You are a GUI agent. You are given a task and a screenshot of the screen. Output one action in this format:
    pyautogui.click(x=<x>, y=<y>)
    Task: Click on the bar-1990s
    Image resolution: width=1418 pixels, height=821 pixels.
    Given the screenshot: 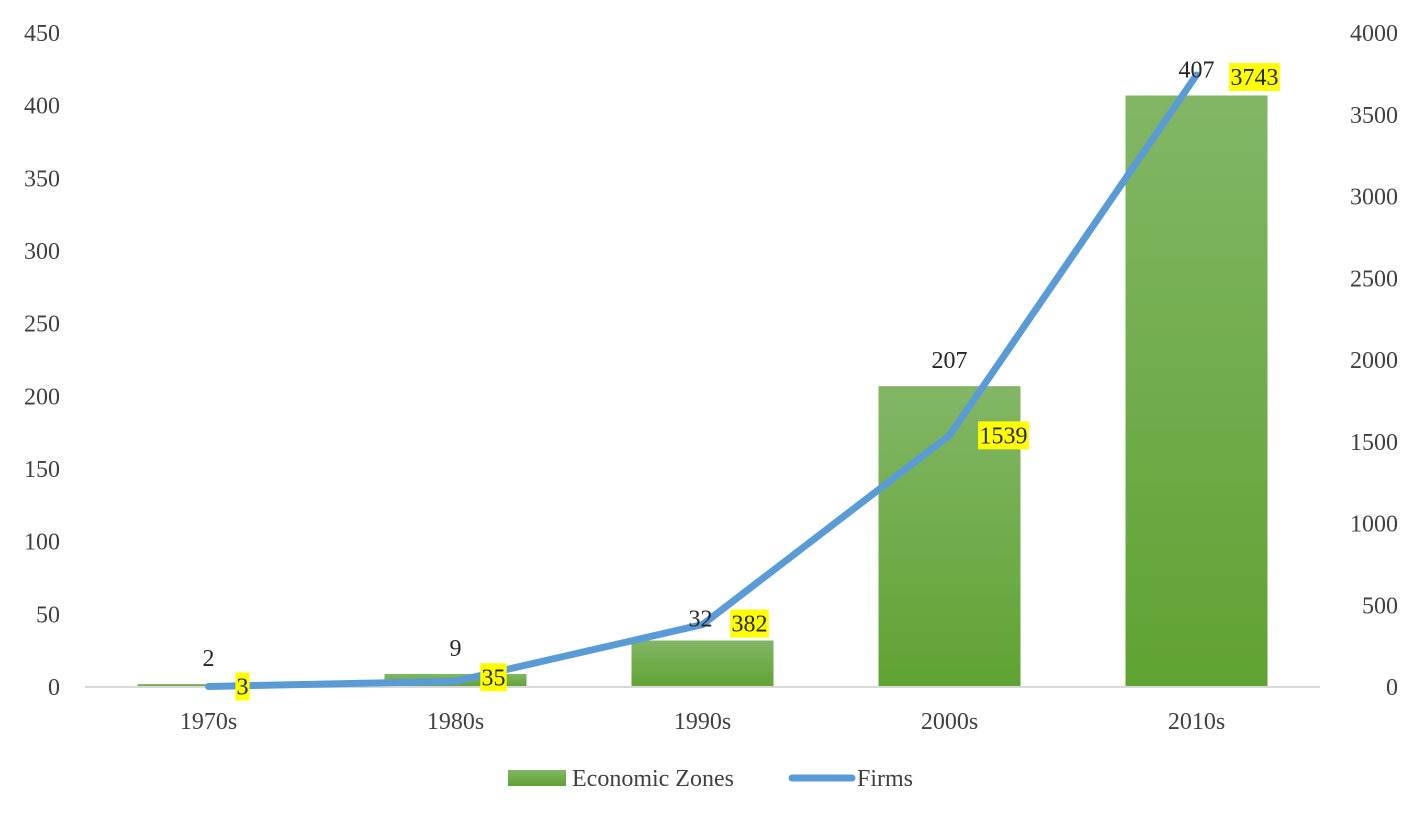 What is the action you would take?
    pyautogui.click(x=702, y=663)
    